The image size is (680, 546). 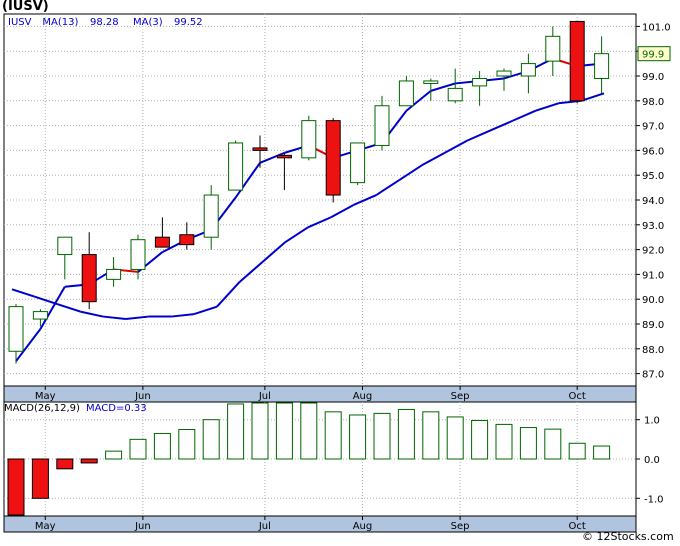 I want to click on price-tick-label: 91.0, so click(x=653, y=275).